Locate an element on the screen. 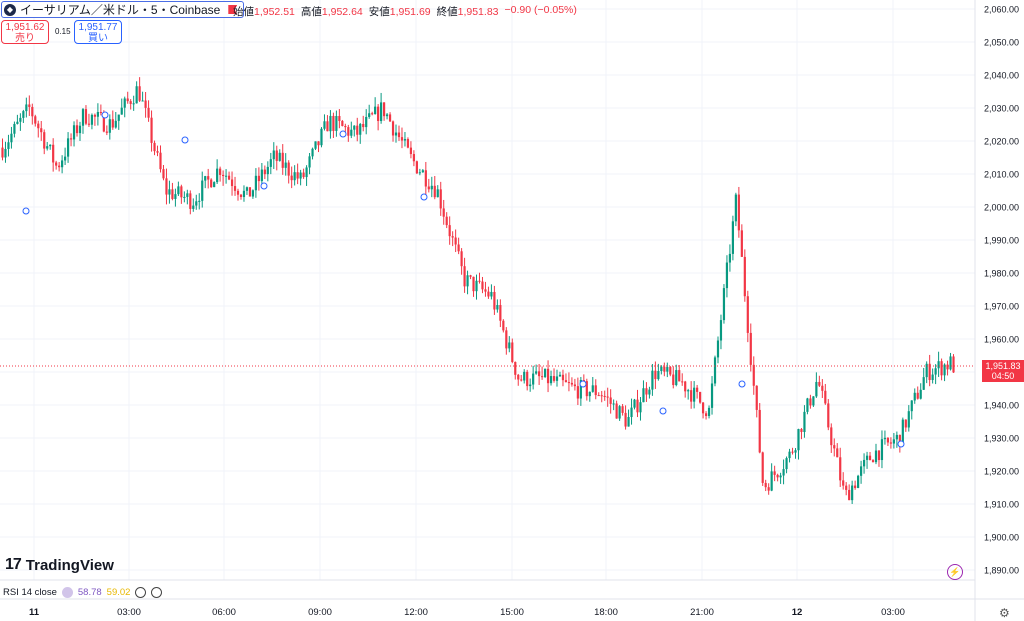 The height and width of the screenshot is (621, 1024). rsi-icon is located at coordinates (67, 592).